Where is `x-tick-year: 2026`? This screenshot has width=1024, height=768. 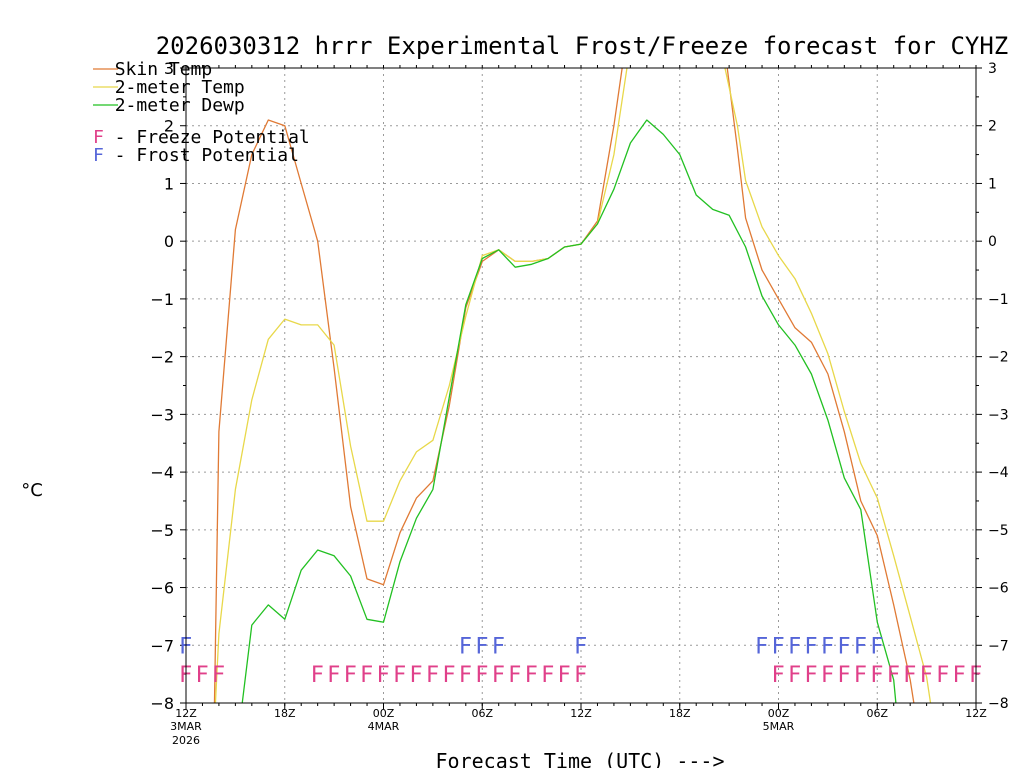 x-tick-year: 2026 is located at coordinates (186, 740).